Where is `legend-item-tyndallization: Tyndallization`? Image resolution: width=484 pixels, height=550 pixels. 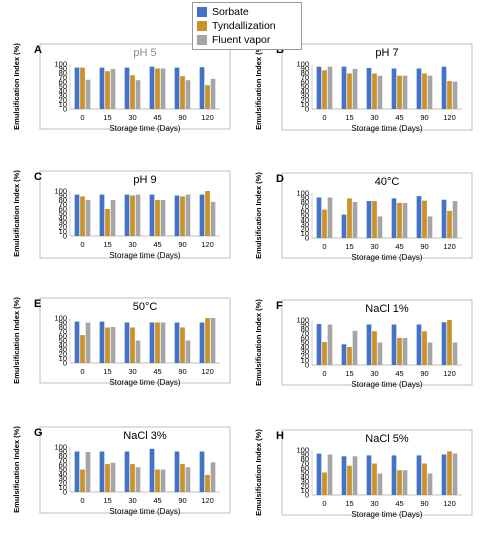
legend-item-tyndallization: Tyndallization is located at coordinates (247, 26).